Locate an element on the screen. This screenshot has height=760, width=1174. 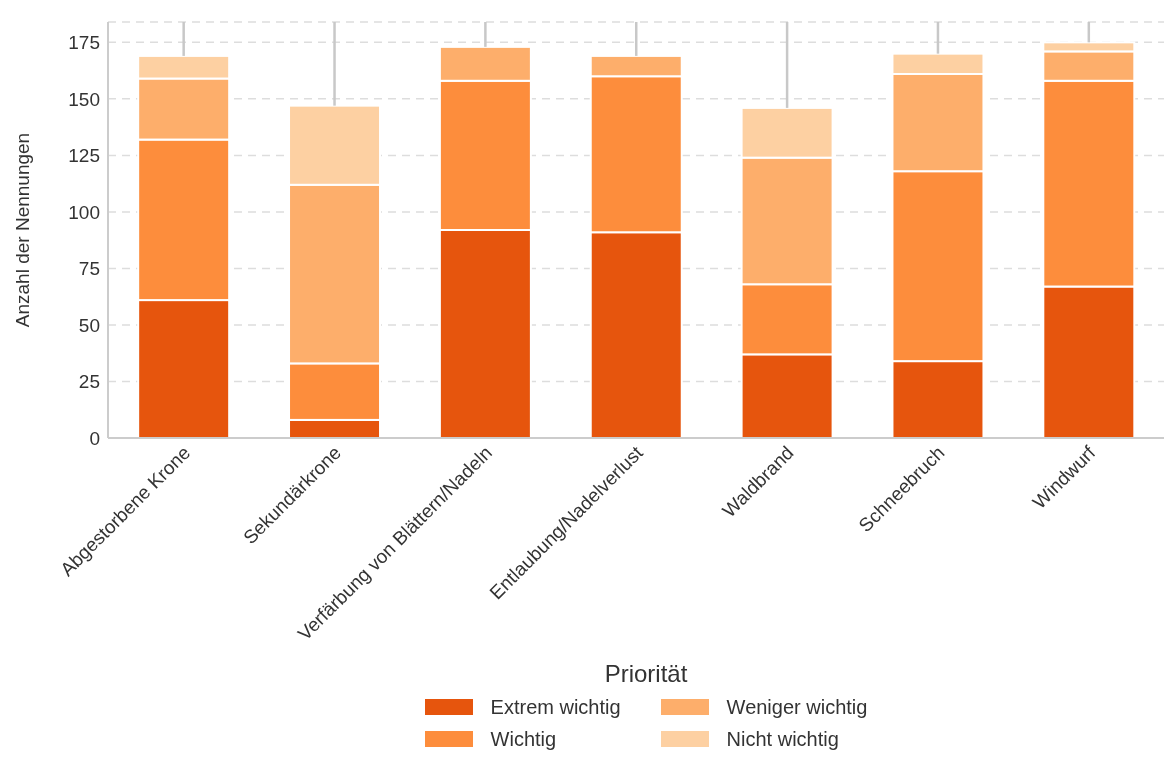
legend-label: Wichtig is located at coordinates (523, 739).